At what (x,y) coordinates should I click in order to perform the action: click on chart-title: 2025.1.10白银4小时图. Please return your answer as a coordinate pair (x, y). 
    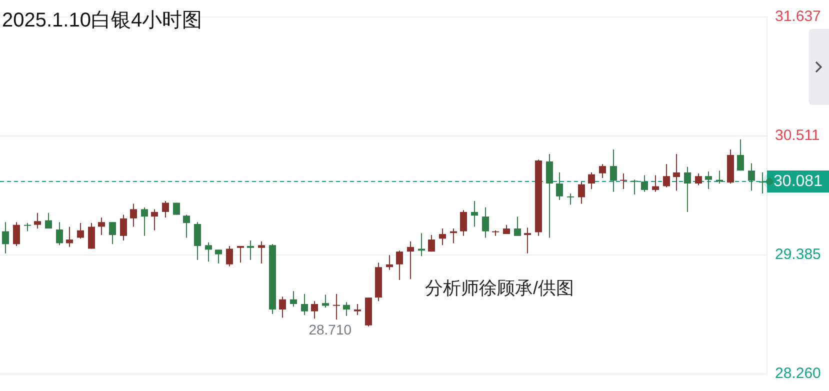
    Looking at the image, I should click on (102, 21).